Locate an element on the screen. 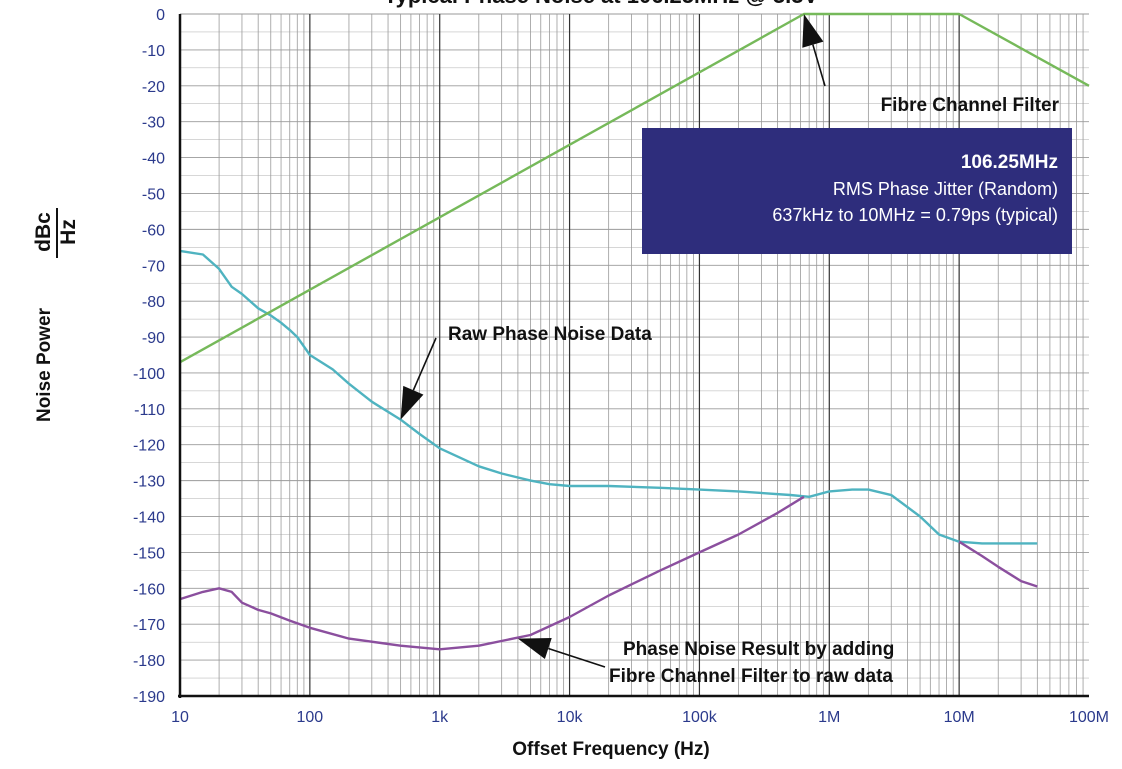  y-tick-label: -130 is located at coordinates (149, 482).